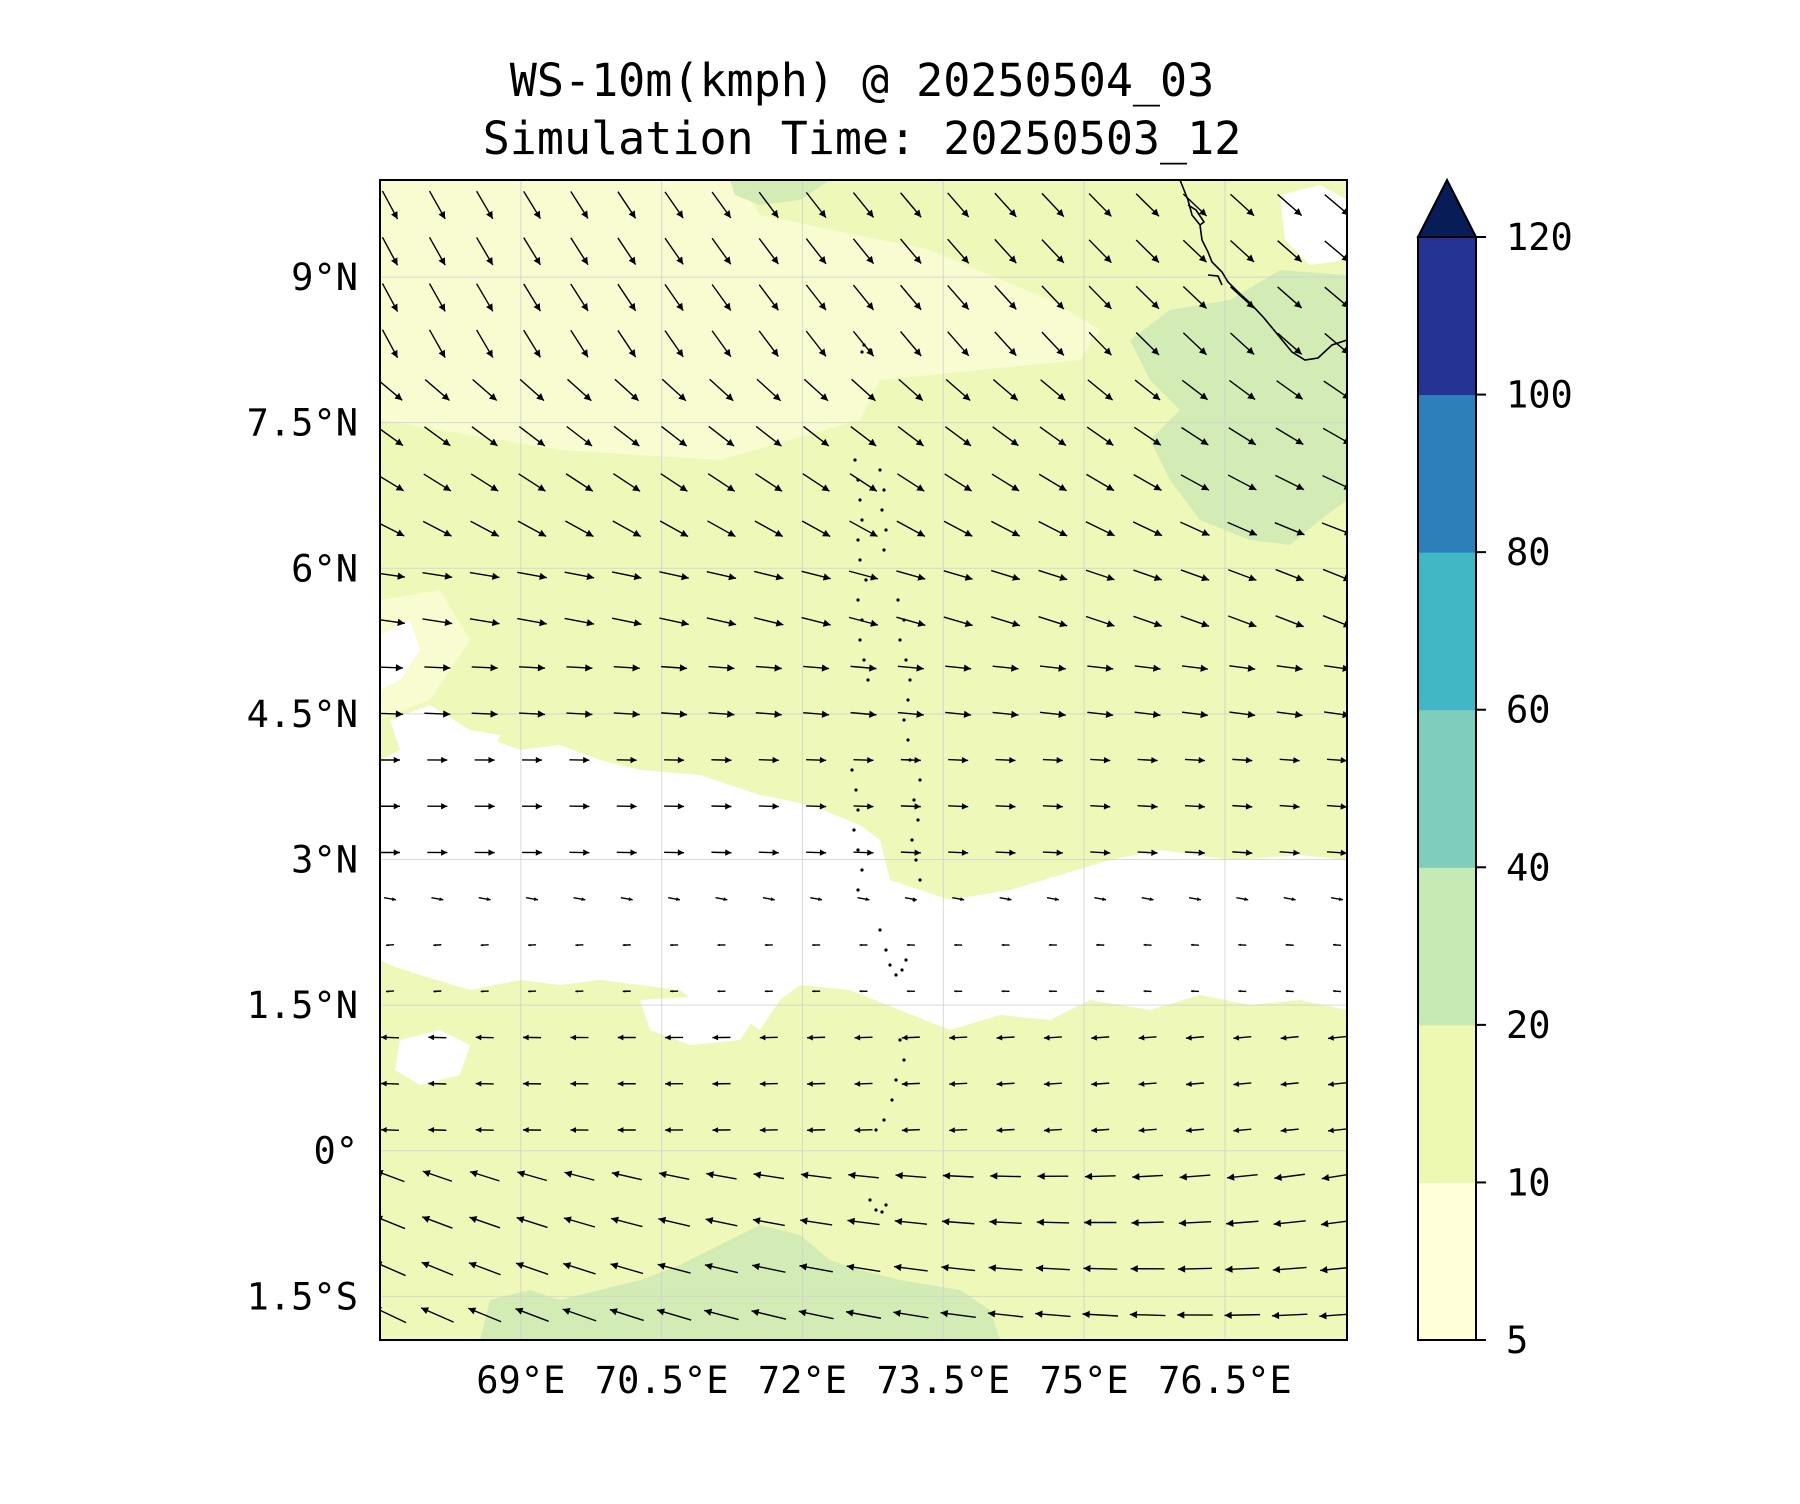 This screenshot has height=1504, width=1800. Describe the element at coordinates (324, 568) in the screenshot. I see `y-tick-label: 6°N` at that location.